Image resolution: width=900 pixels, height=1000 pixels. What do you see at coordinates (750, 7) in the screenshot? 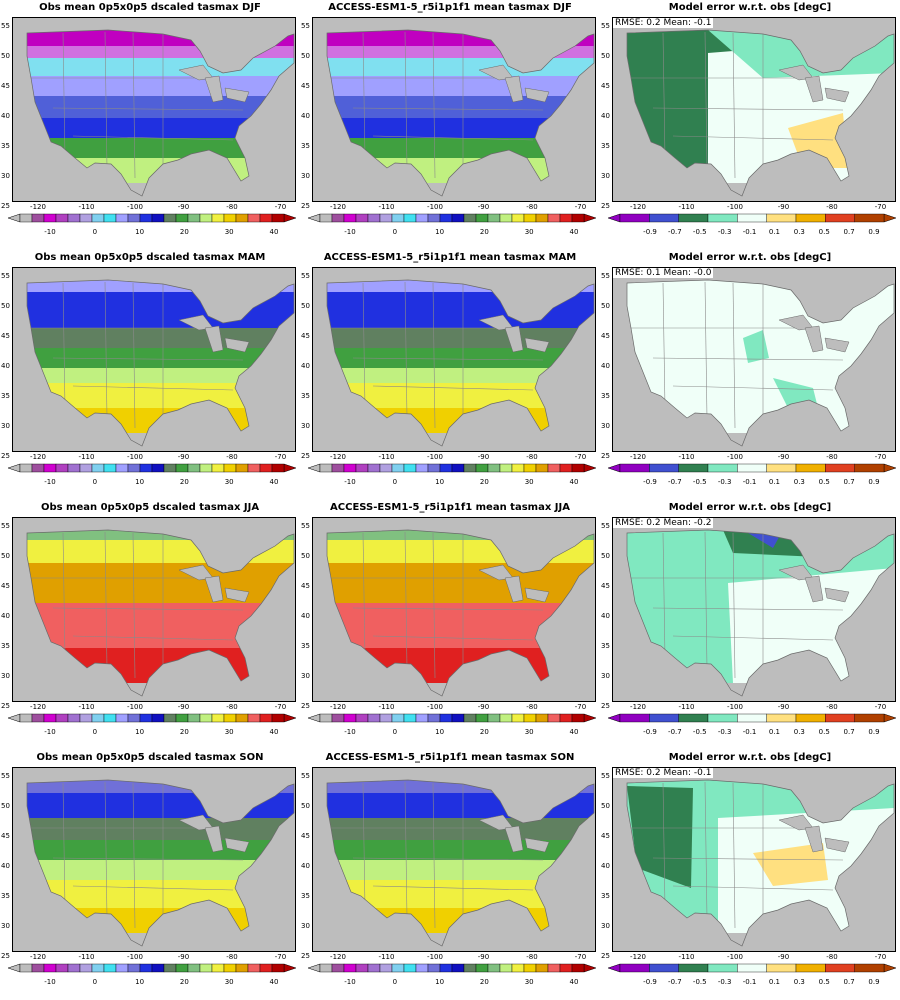
I see `panel-title: Model error w.r.t. obs [degC]` at bounding box center [750, 7].